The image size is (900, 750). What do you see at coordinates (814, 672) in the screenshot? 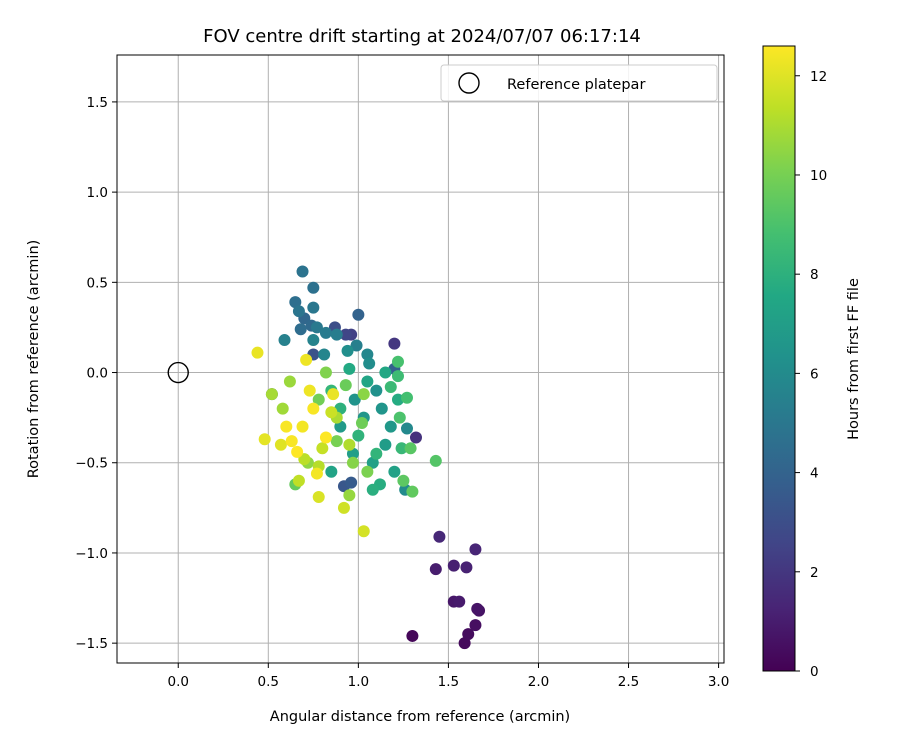
I see `colorbar-tick-label: 0` at bounding box center [814, 672].